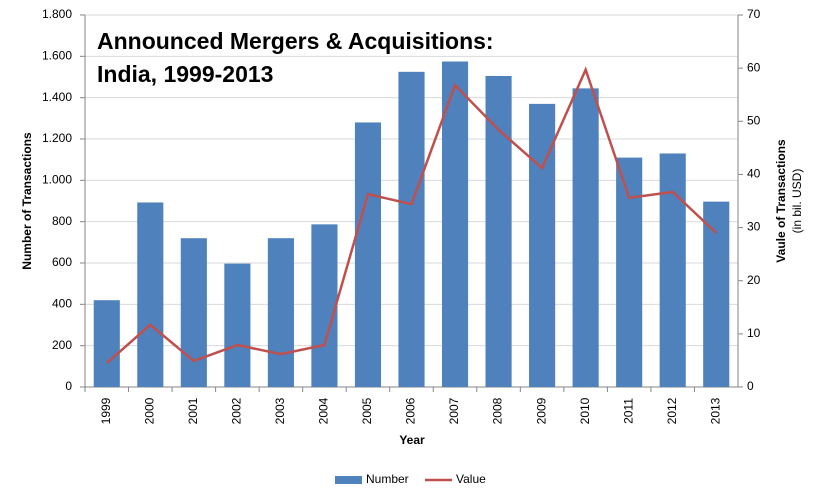 The width and height of the screenshot is (819, 500). I want to click on y-tick-label: 200, so click(62, 345).